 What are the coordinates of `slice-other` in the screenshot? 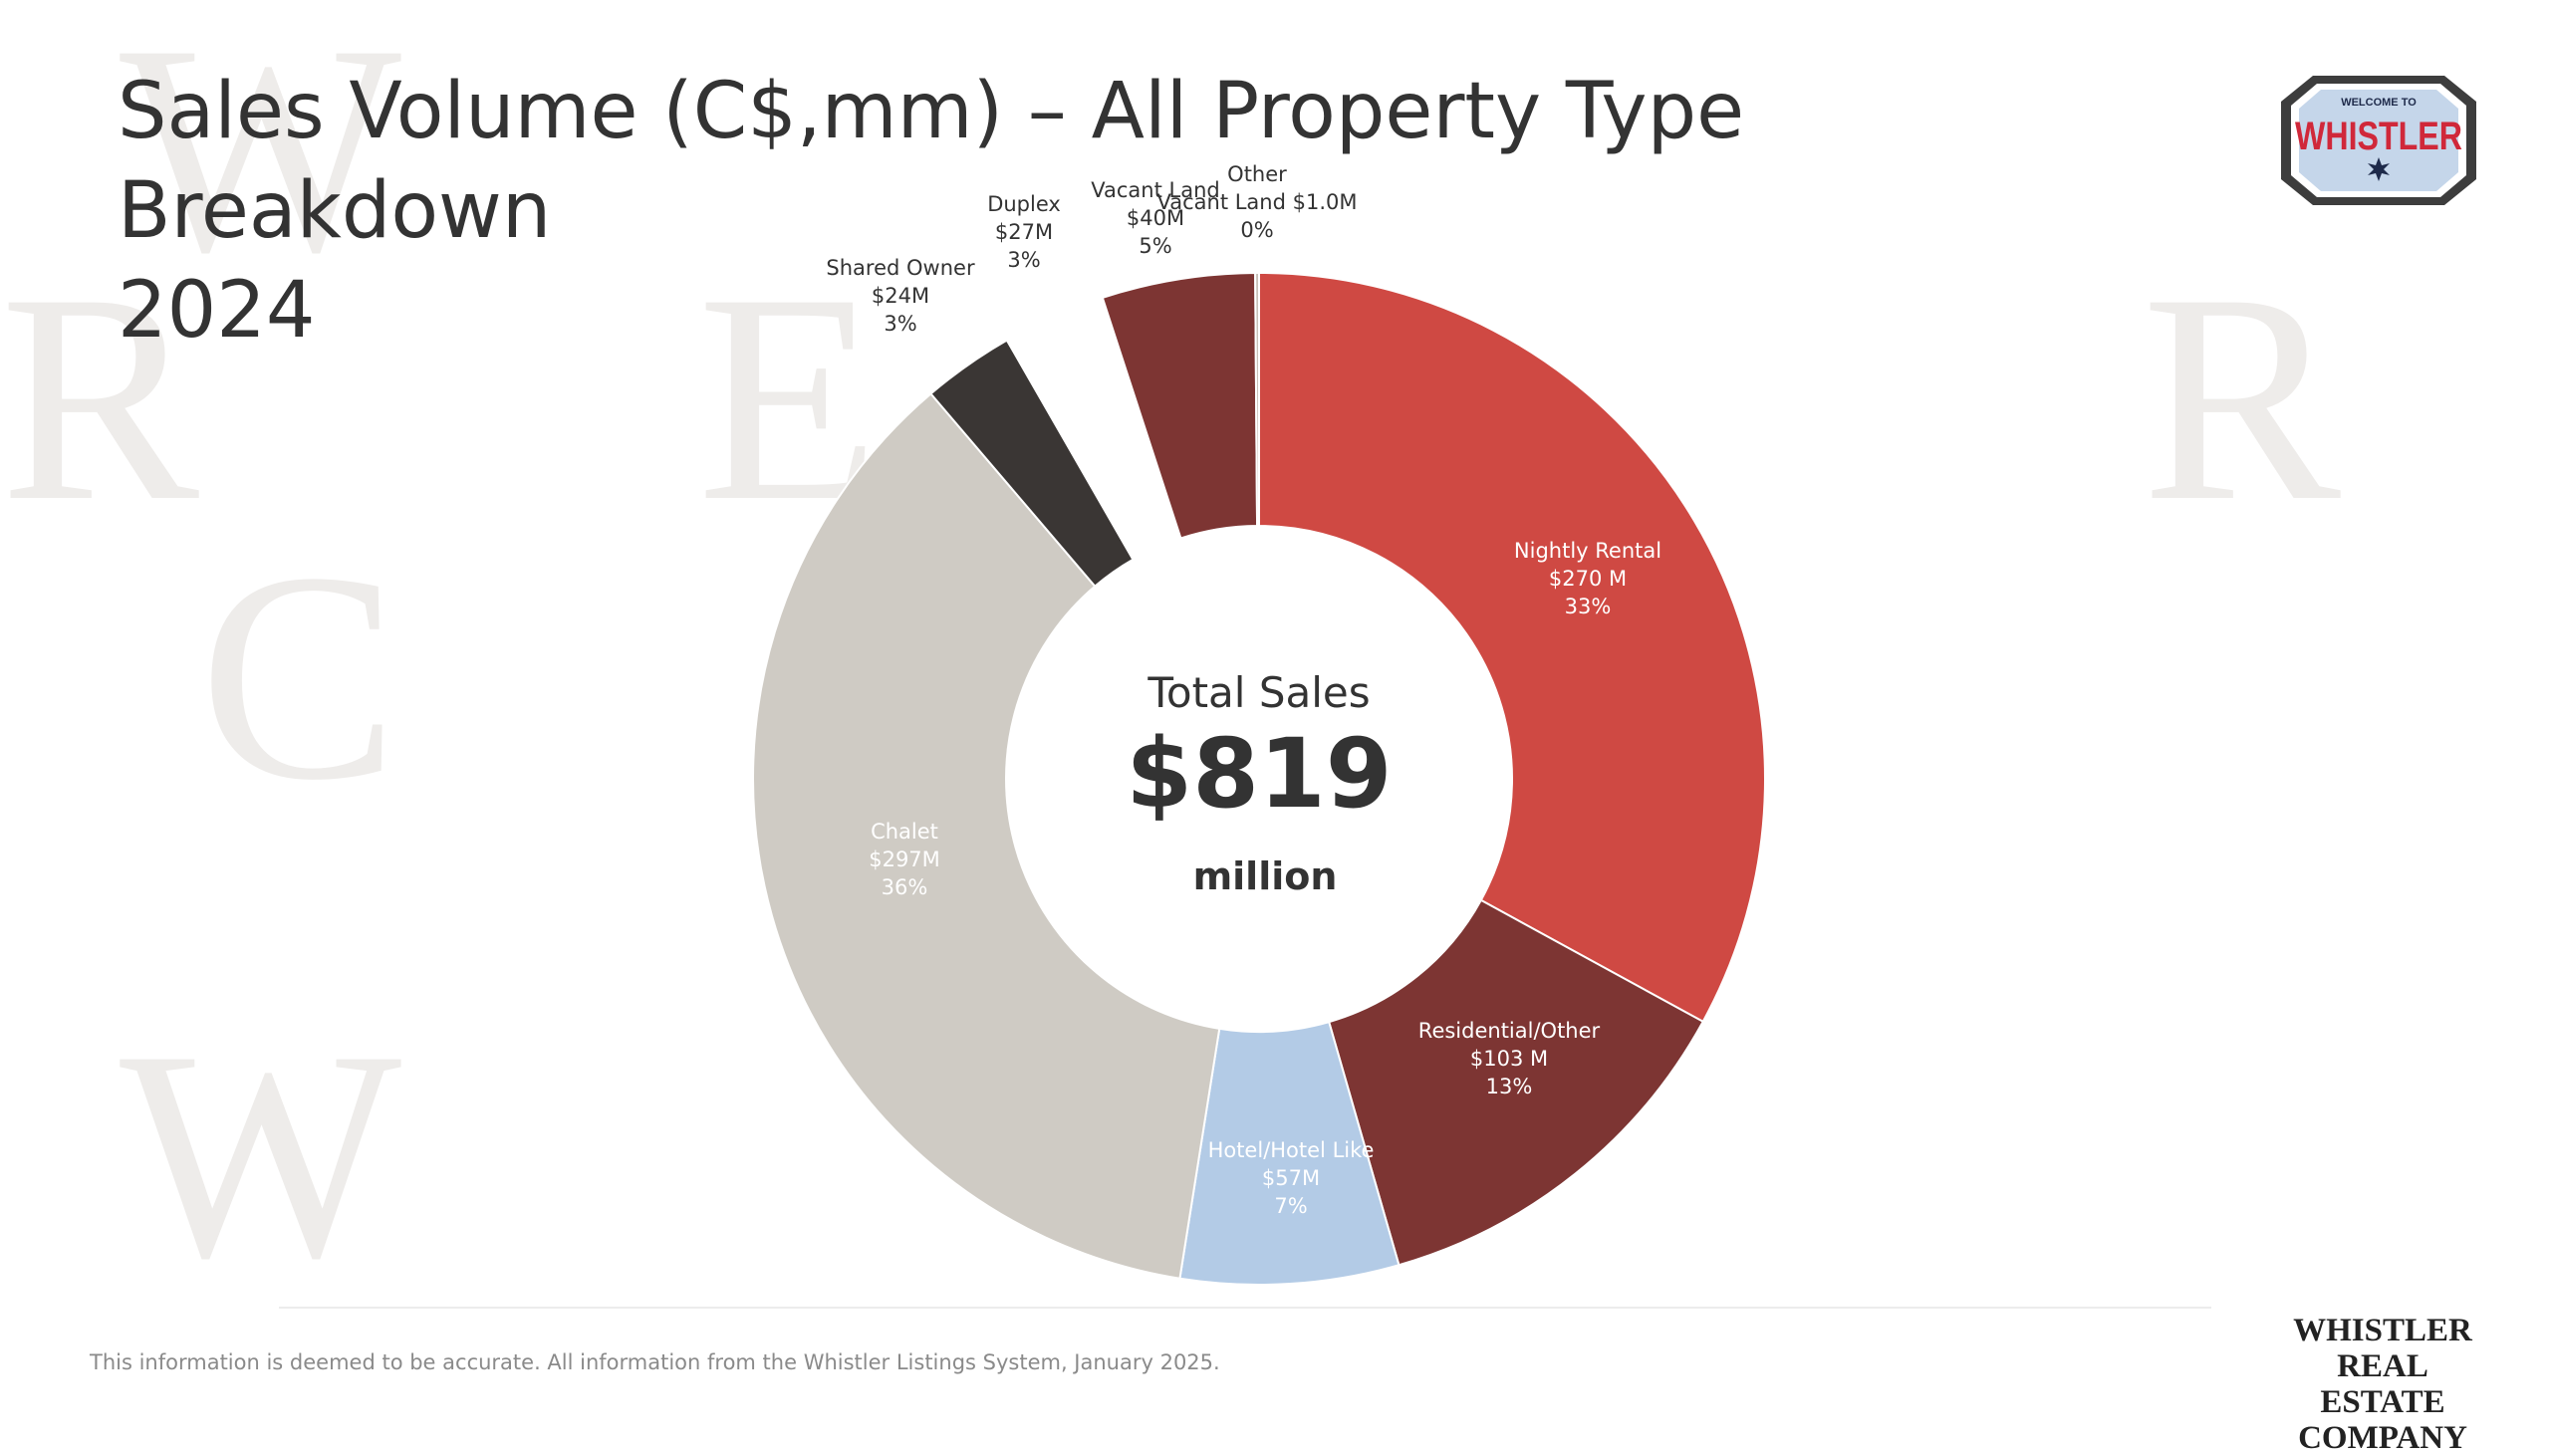 It's located at (1257, 399).